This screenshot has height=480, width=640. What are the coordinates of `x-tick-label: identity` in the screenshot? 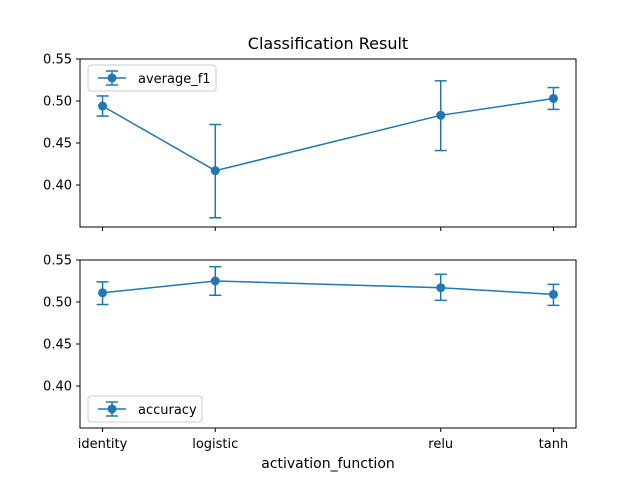 It's located at (103, 444).